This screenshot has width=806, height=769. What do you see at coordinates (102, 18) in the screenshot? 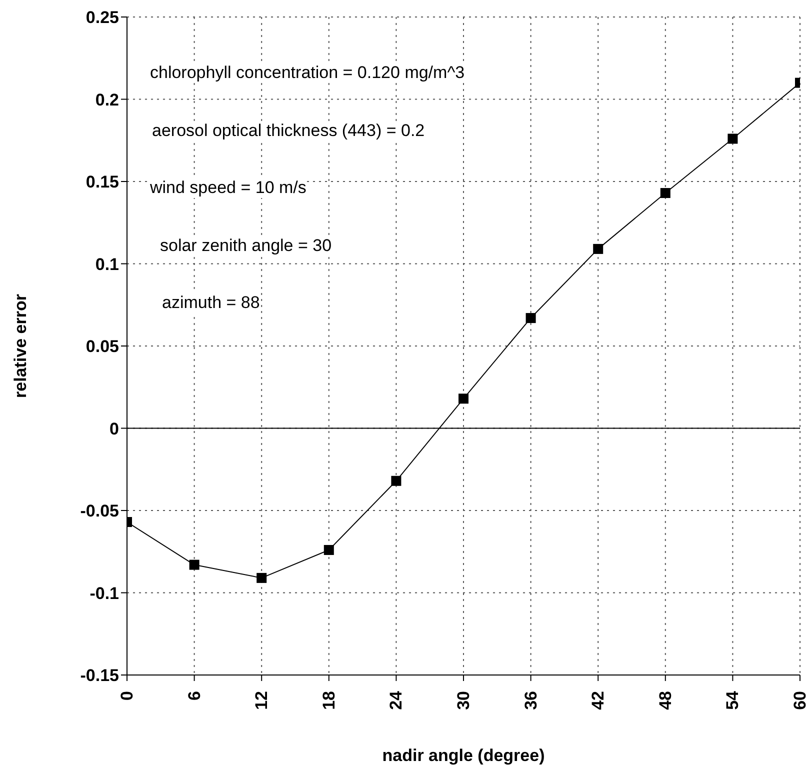
I see `y-tick-label: 0.25` at bounding box center [102, 18].